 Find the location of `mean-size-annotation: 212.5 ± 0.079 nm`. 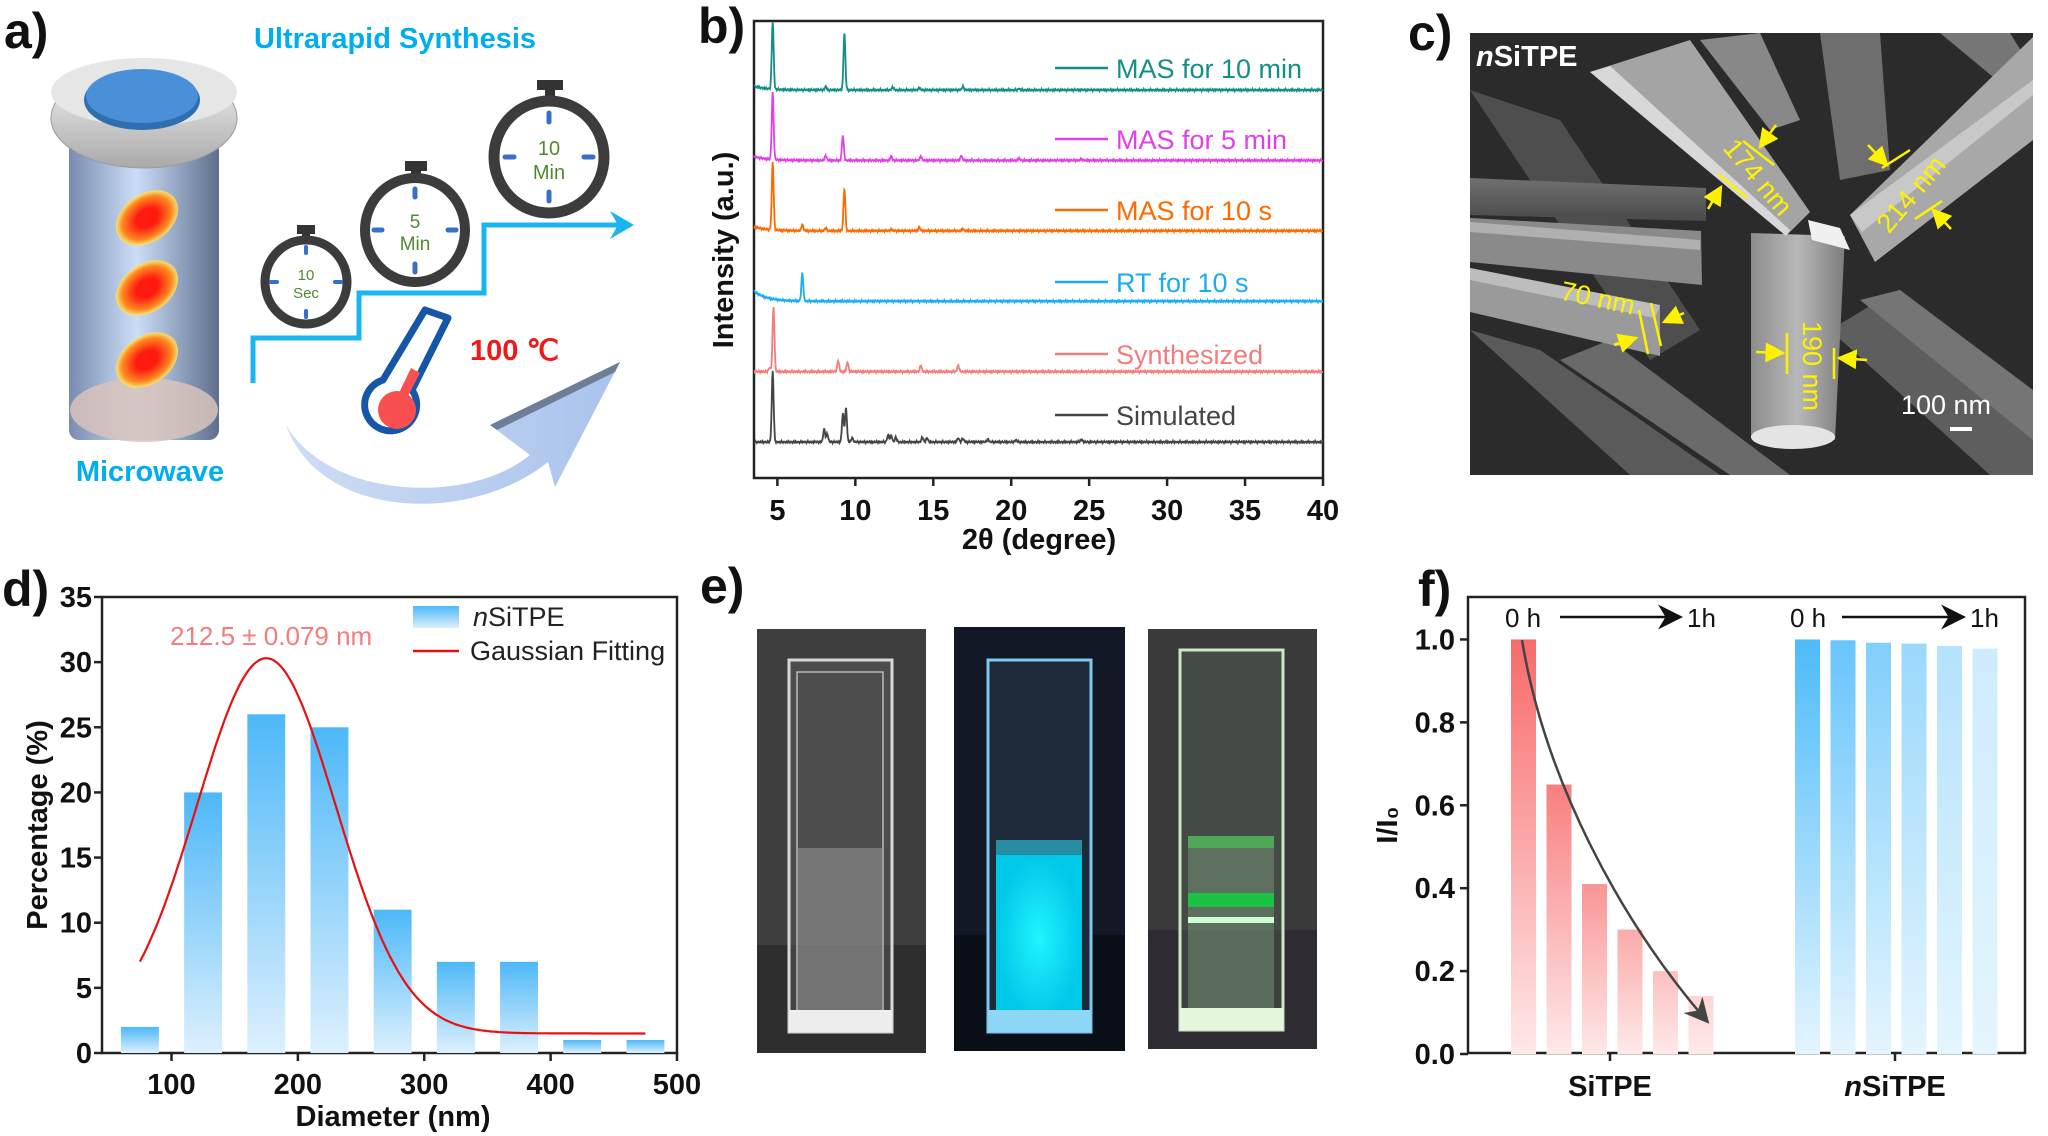

mean-size-annotation: 212.5 ± 0.079 nm is located at coordinates (271, 636).